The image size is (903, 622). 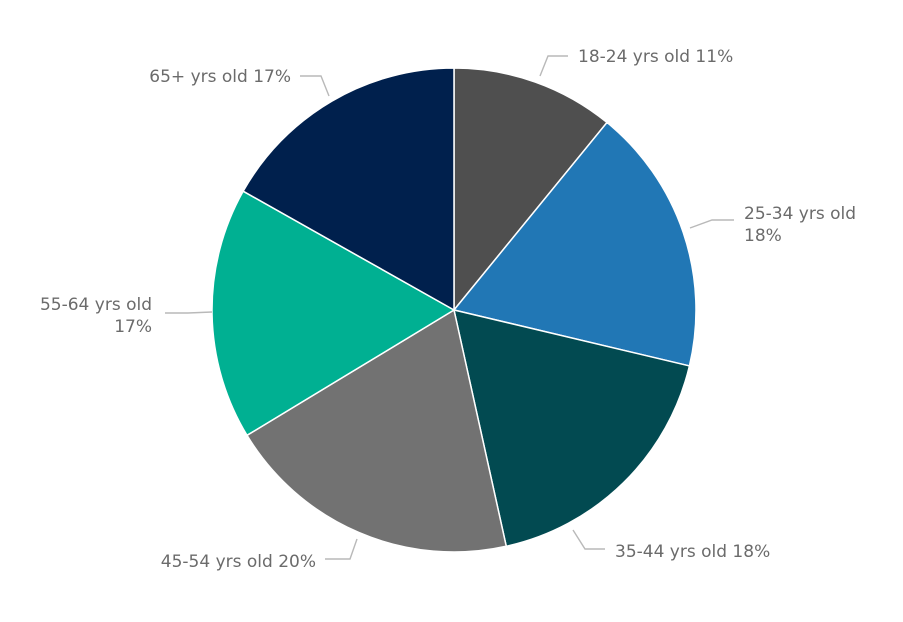 I want to click on data-label-18-24-yrs-old: 18-24 yrs old 11%, so click(x=655, y=57).